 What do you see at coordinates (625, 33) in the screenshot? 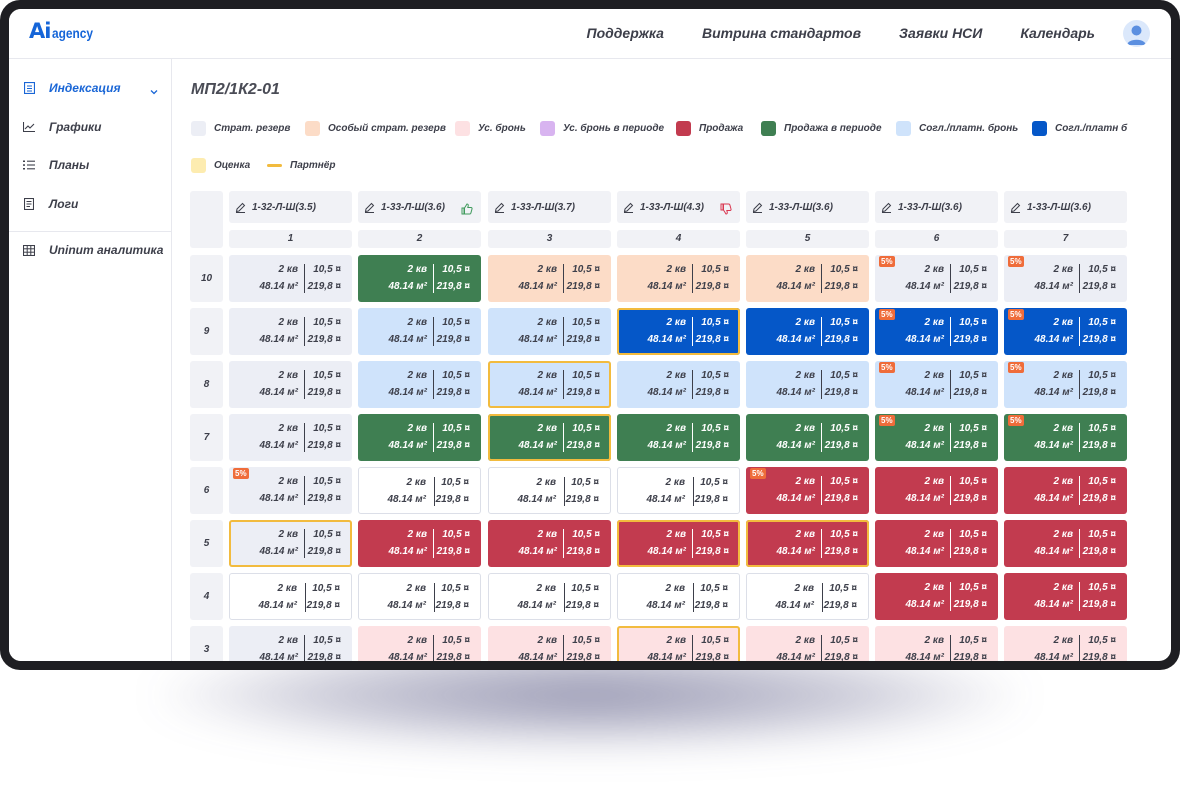
I see `nav-support: Поддержка` at bounding box center [625, 33].